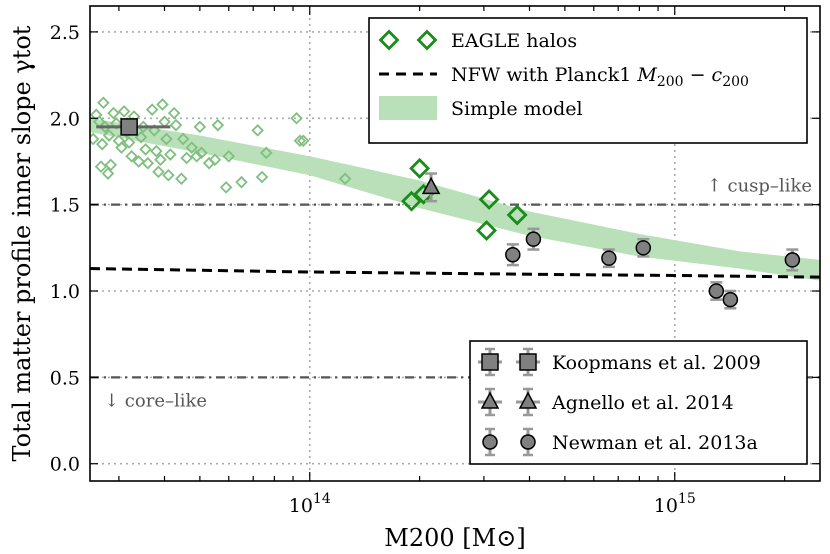 Image resolution: width=830 pixels, height=554 pixels. I want to click on y-tick-label: 0.5, so click(65, 378).